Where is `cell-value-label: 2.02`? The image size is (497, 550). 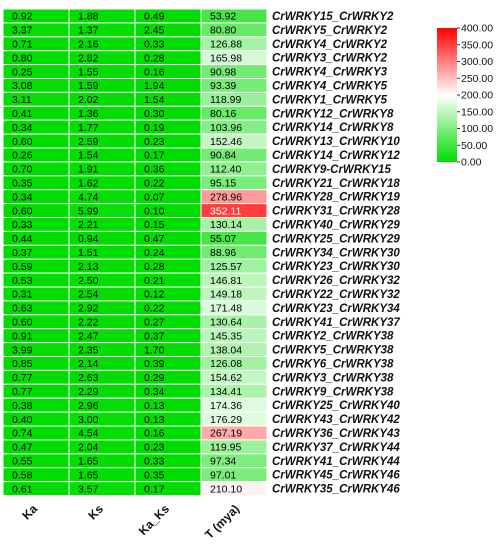 cell-value-label: 2.02 is located at coordinates (88, 100).